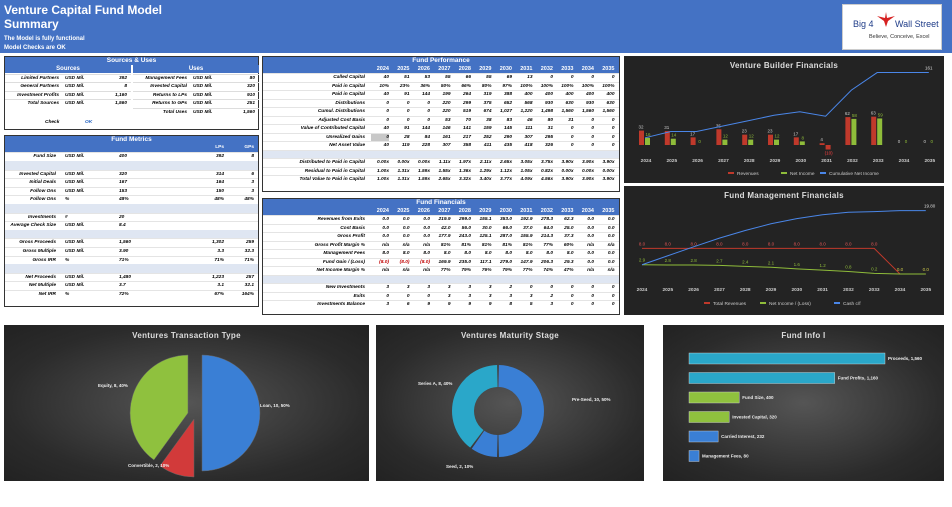 The image size is (952, 507). I want to click on table-row, so click(441, 278).